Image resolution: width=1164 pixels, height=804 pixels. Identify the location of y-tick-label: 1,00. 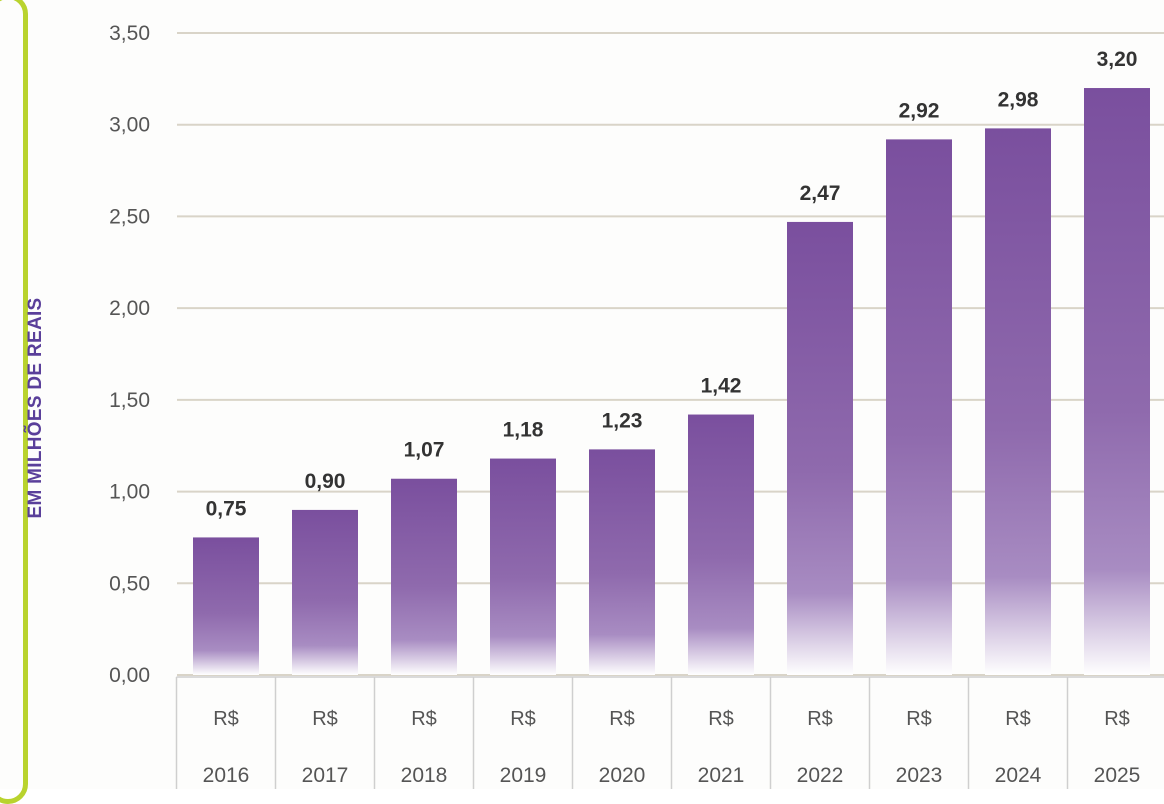
(129, 492).